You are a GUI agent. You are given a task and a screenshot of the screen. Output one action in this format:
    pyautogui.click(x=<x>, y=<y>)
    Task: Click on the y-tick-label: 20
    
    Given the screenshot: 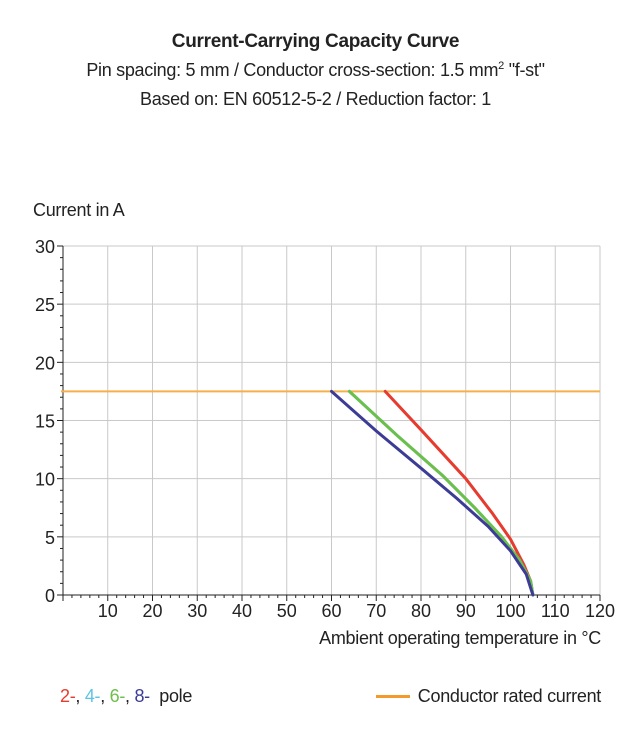 What is the action you would take?
    pyautogui.click(x=45, y=363)
    